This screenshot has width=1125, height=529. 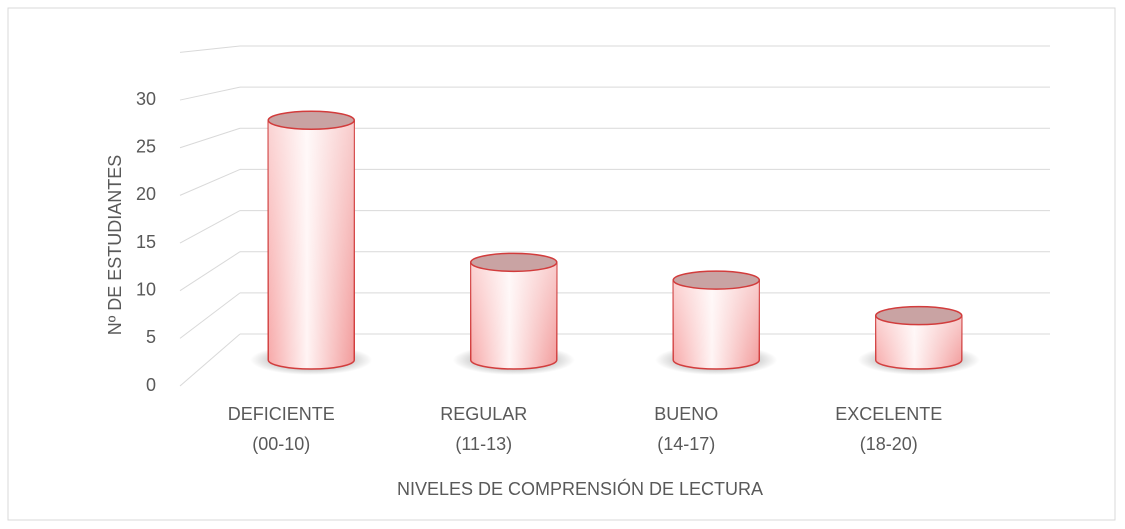 I want to click on x-tick-label: (14-17), so click(x=686, y=444).